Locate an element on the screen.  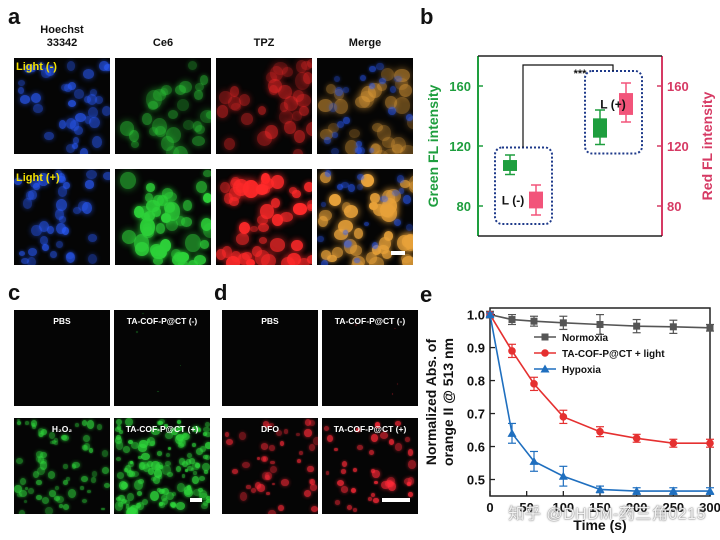
y-axis-title: Normalized Abs. of is located at coordinates (431, 402).